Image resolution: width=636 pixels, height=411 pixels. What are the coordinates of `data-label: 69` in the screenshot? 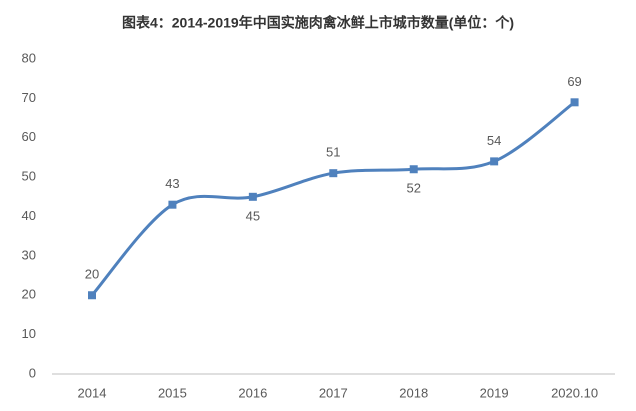 It's located at (574, 81).